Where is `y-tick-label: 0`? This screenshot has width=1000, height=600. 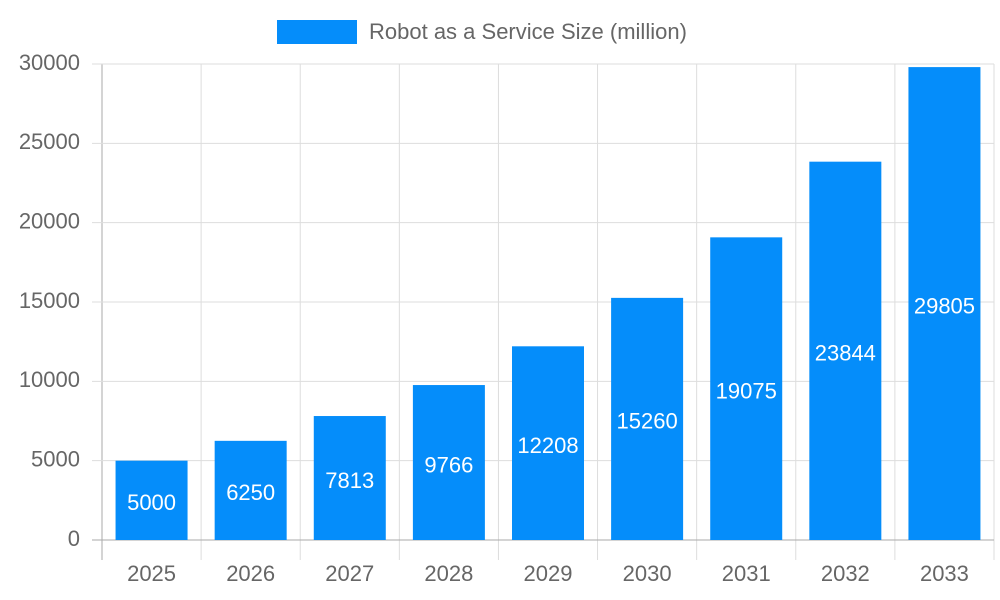 y-tick-label: 0 is located at coordinates (74, 538).